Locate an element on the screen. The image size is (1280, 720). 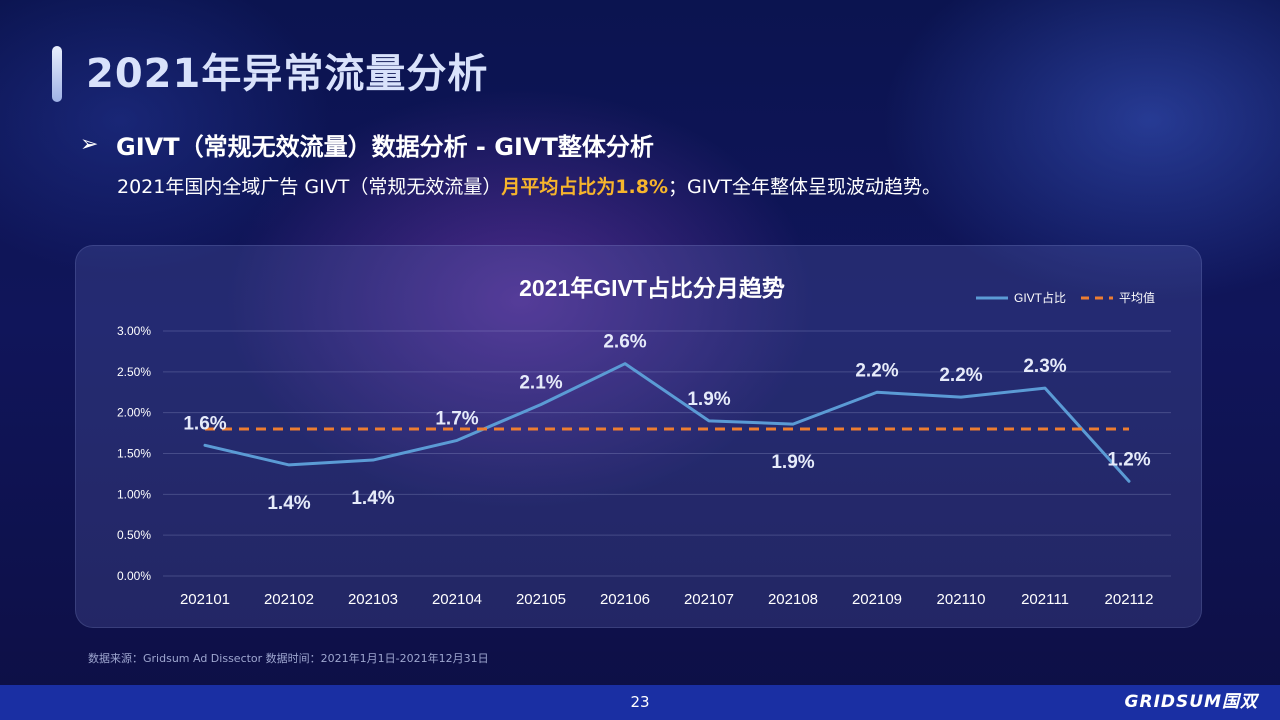
page-number: 23 is located at coordinates (640, 702).